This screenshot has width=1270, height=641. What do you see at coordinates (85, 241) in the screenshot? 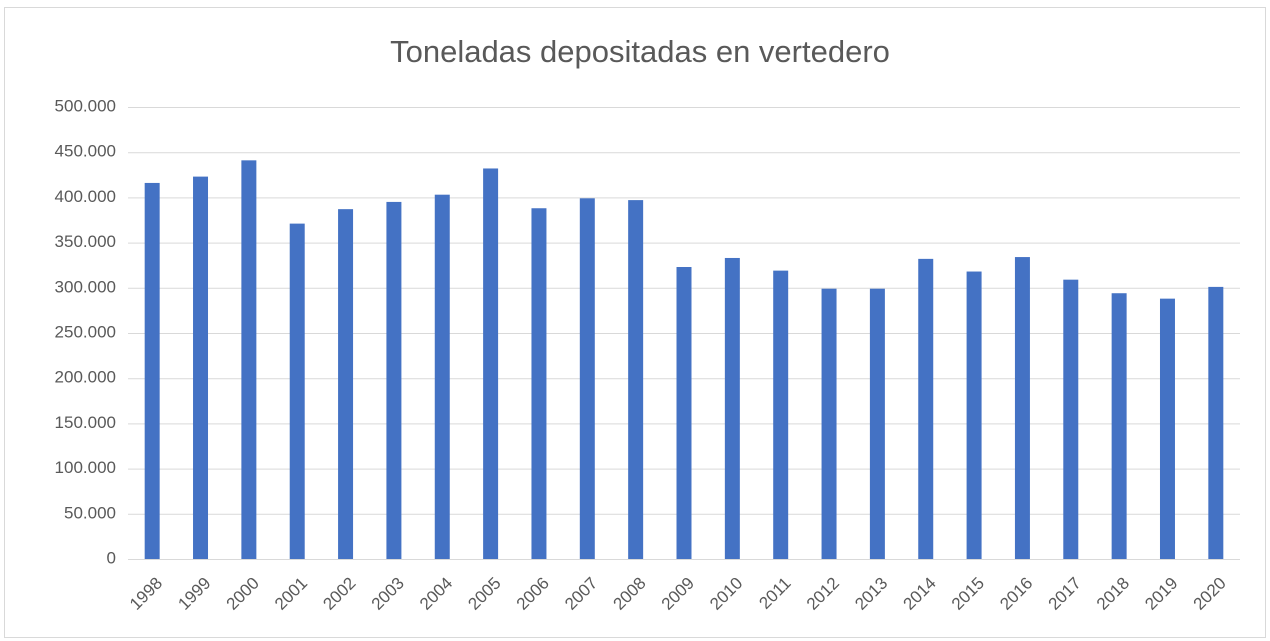
I see `y-tick-label: 350.000` at bounding box center [85, 241].